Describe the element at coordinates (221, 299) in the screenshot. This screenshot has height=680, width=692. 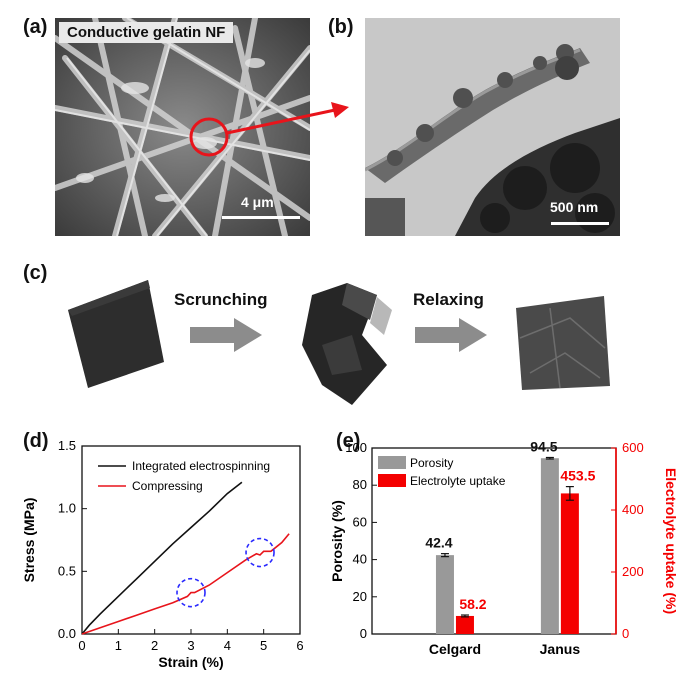
I see `scrunching-label: Scrunching` at that location.